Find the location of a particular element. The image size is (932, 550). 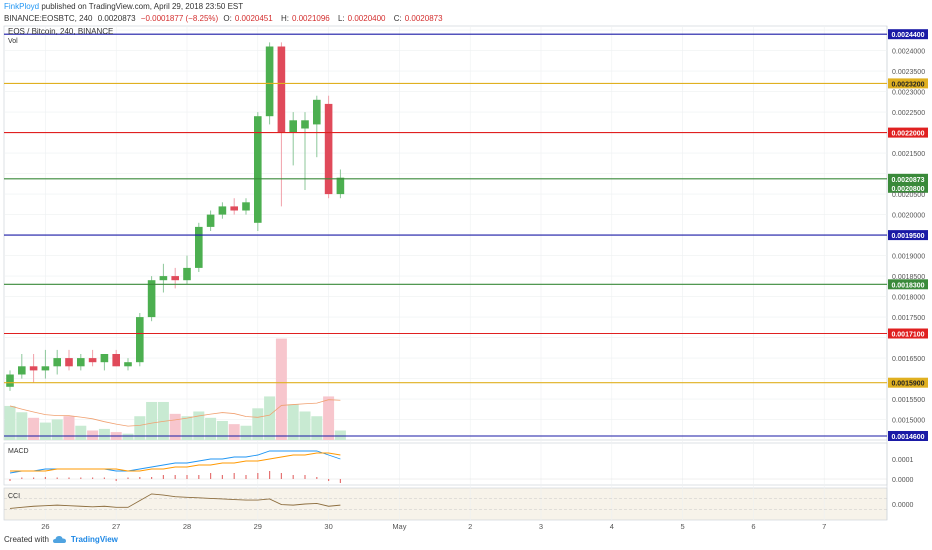

macd-tick-label: 0.0001 is located at coordinates (903, 460).